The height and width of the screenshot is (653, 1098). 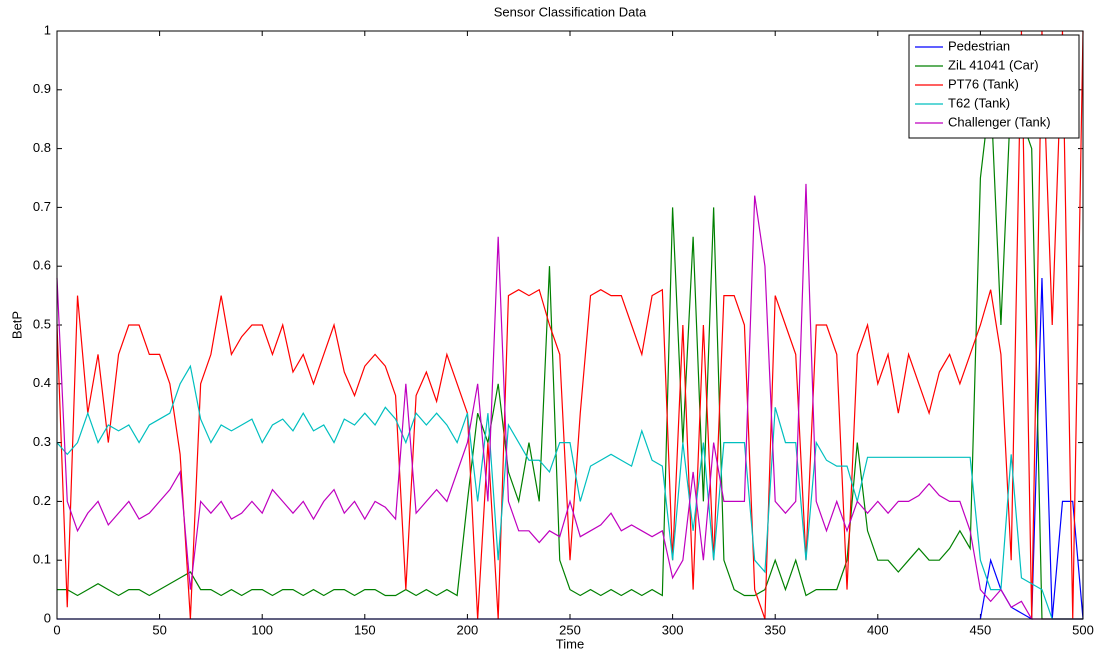 What do you see at coordinates (42, 88) in the screenshot?
I see `y-tick-label: 0.9` at bounding box center [42, 88].